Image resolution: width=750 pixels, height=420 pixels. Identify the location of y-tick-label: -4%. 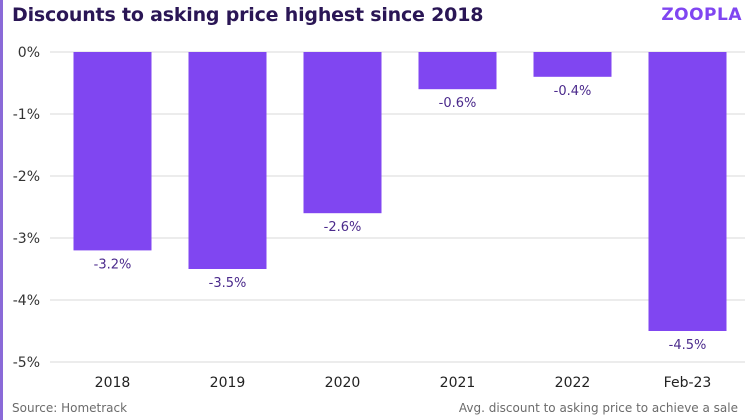
(26, 301).